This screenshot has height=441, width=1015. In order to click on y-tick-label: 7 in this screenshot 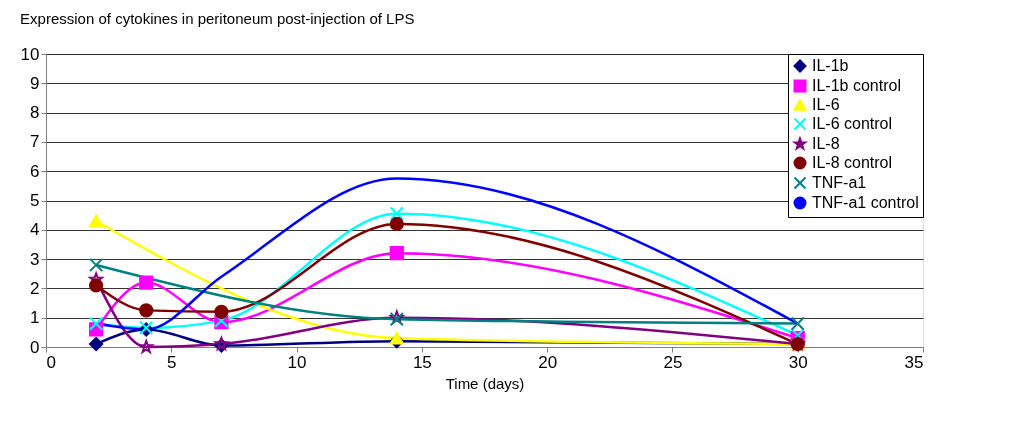, I will do `click(35, 142)`.